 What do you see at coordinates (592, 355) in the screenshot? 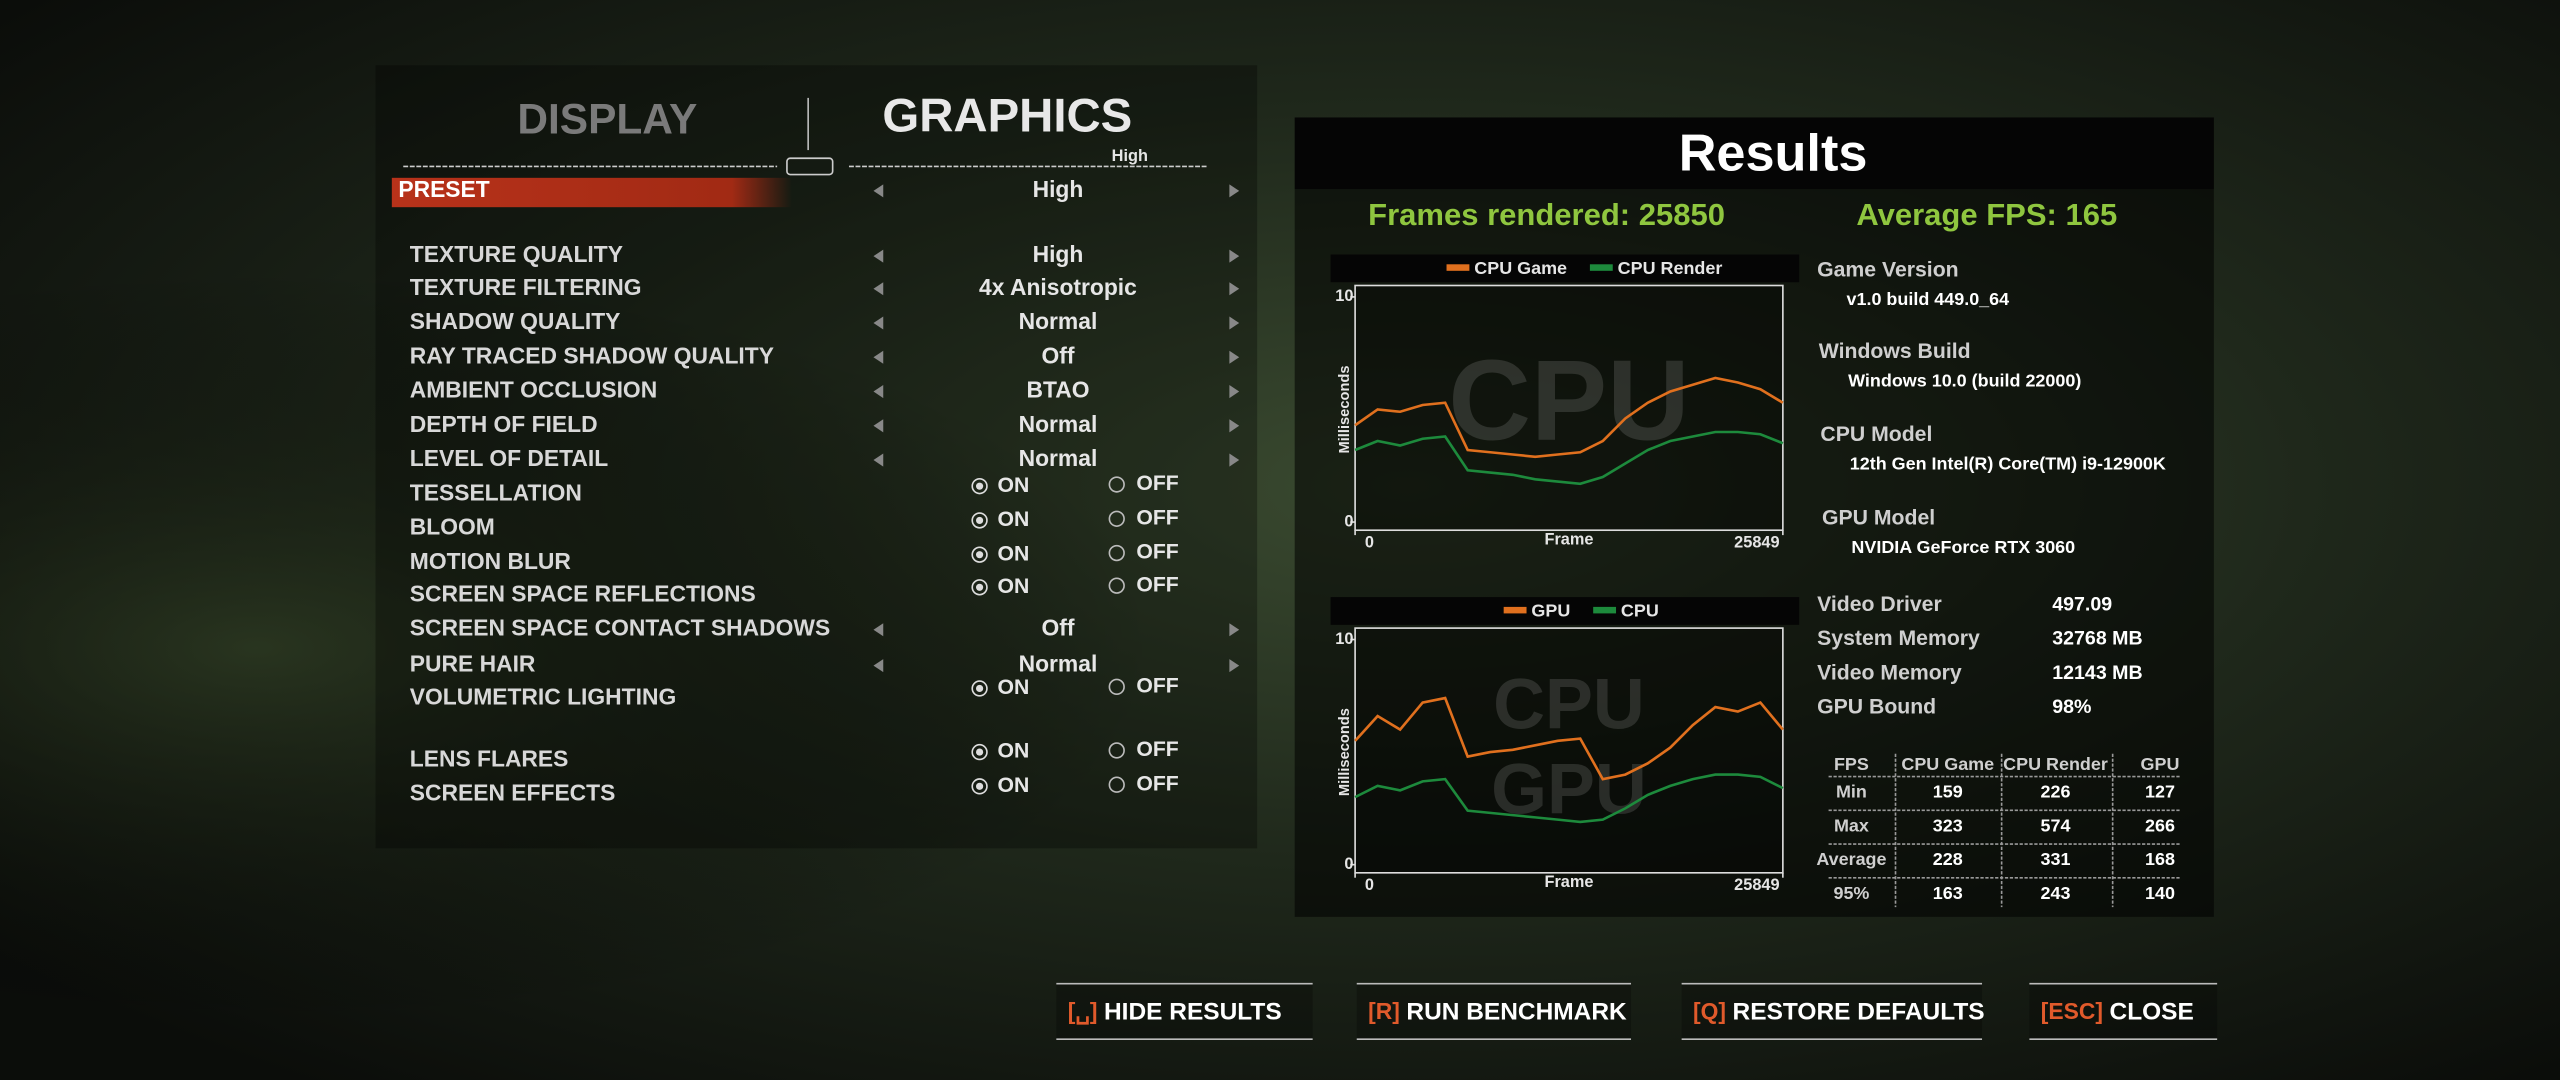
I see `setting-label: RAY TRACED SHADOW QUALITY` at bounding box center [592, 355].